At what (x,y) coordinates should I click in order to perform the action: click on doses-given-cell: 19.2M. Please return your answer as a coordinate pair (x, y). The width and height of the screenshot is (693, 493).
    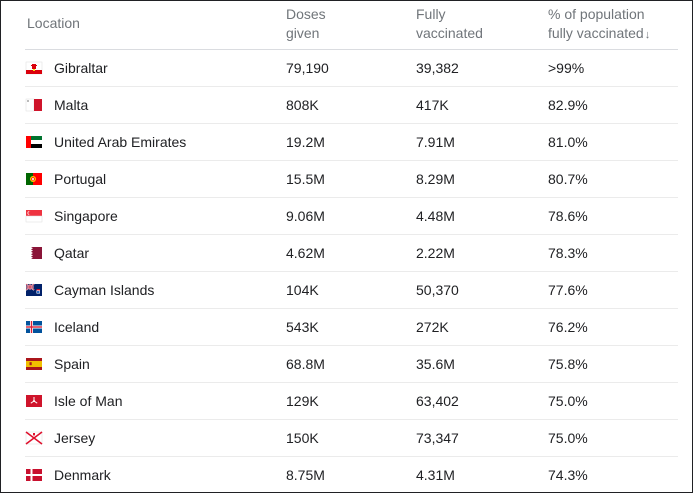
    Looking at the image, I should click on (351, 142).